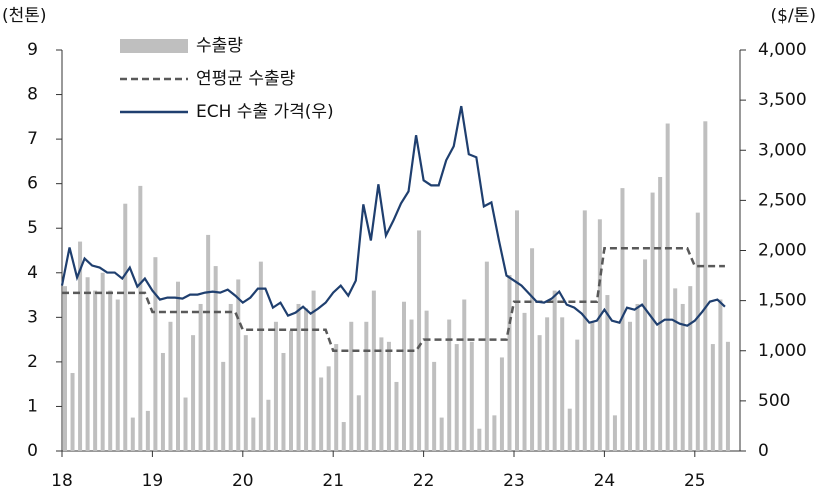  Describe the element at coordinates (62, 481) in the screenshot. I see `x-tick-label: 18` at that location.